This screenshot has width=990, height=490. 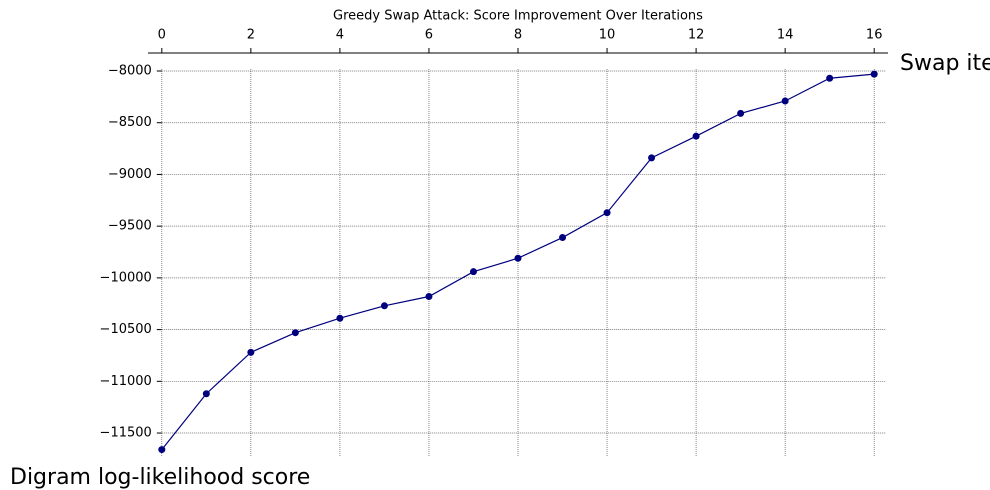 What do you see at coordinates (126, 277) in the screenshot?
I see `y-tick-label: −10000` at bounding box center [126, 277].